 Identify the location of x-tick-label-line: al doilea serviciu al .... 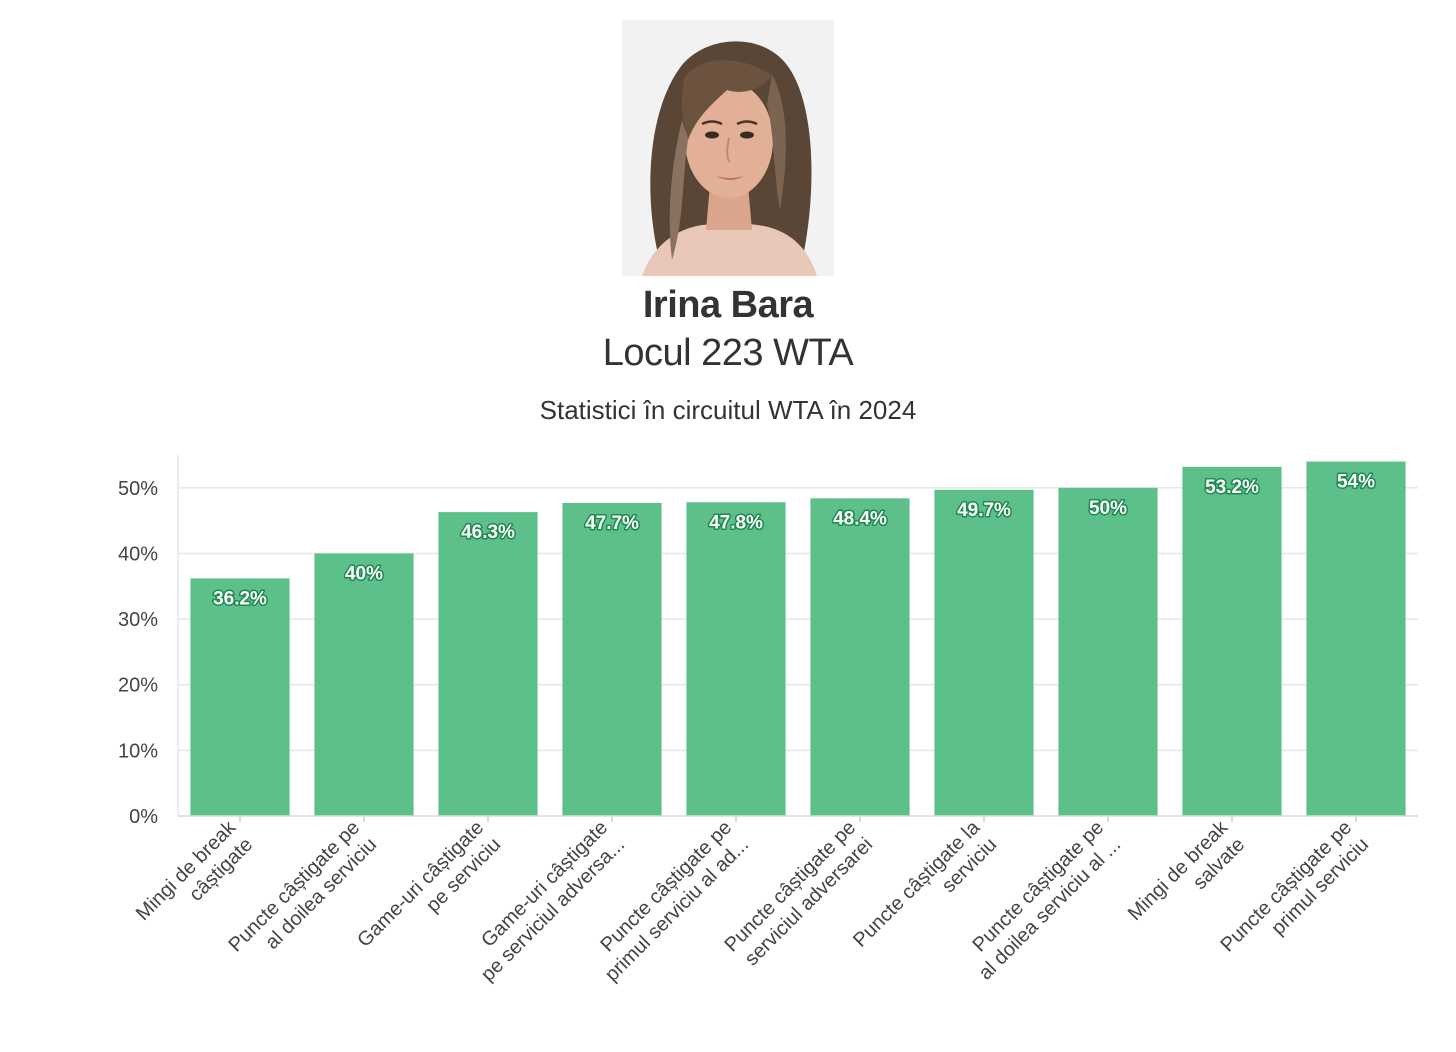
(1049, 909).